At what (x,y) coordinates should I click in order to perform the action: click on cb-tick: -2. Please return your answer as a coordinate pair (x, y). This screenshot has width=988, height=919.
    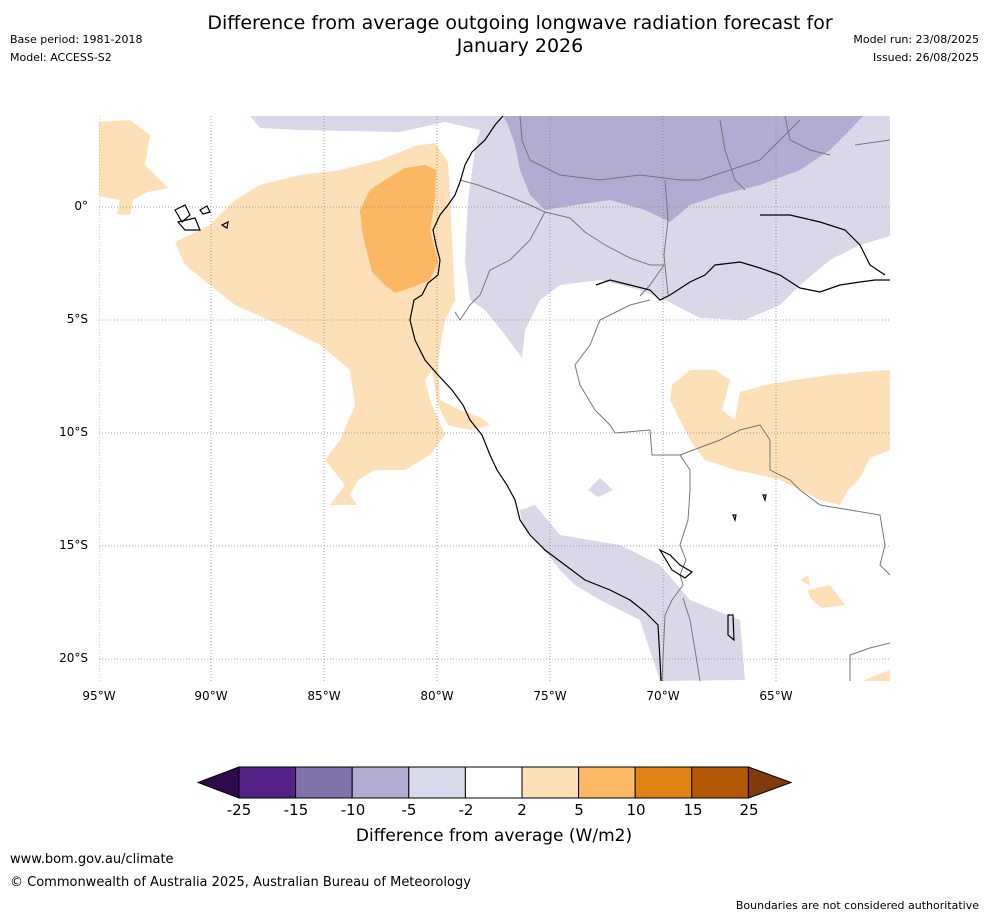
    Looking at the image, I should click on (466, 810).